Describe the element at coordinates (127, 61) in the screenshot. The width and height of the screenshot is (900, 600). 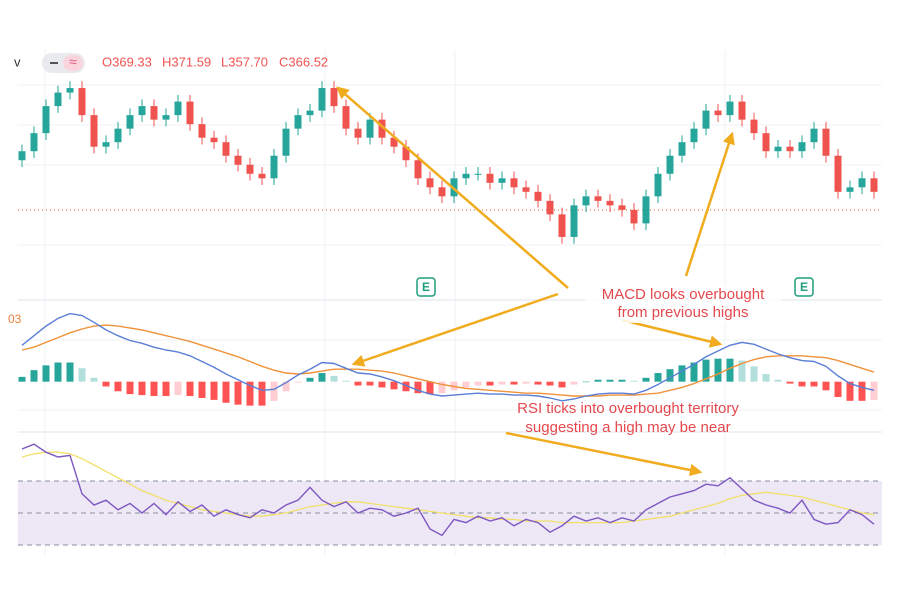
I see `ohlc-open: O369.33` at that location.